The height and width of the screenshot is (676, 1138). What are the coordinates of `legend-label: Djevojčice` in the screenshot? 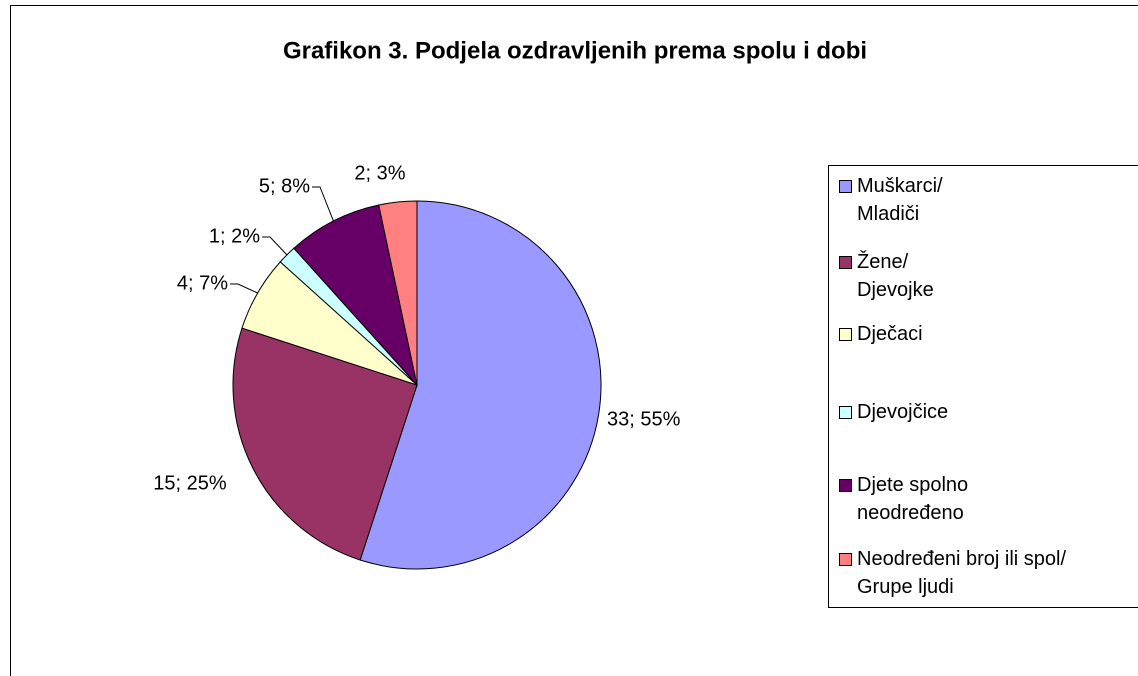 It's located at (903, 412).